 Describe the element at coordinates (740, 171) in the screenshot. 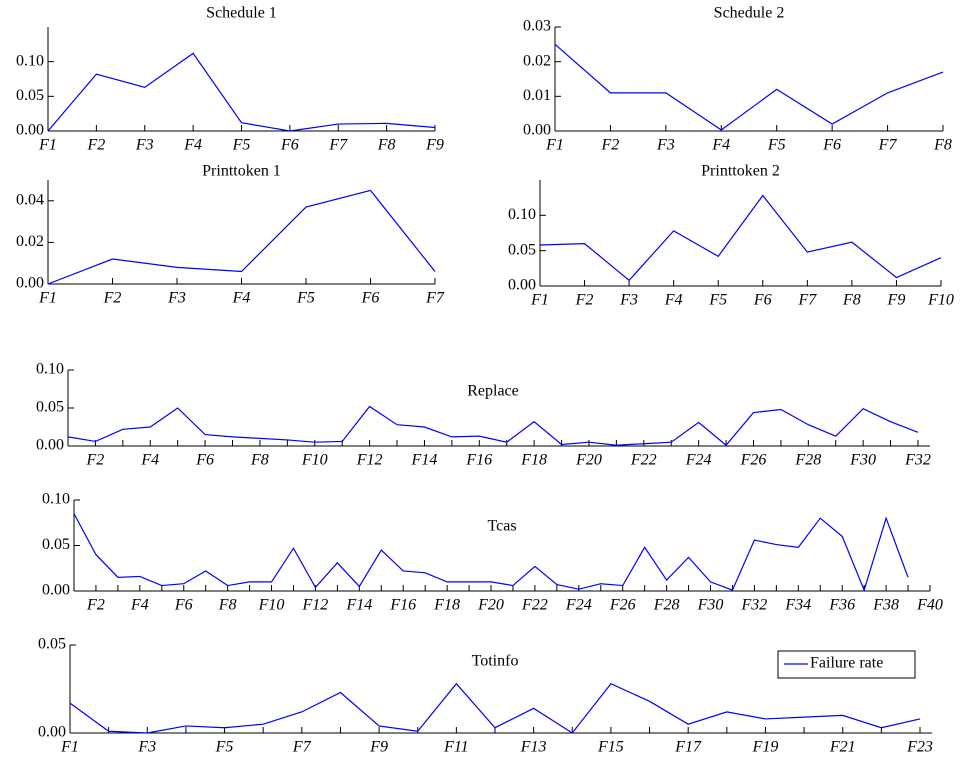

I see `chart-title: Printtoken 2` at that location.